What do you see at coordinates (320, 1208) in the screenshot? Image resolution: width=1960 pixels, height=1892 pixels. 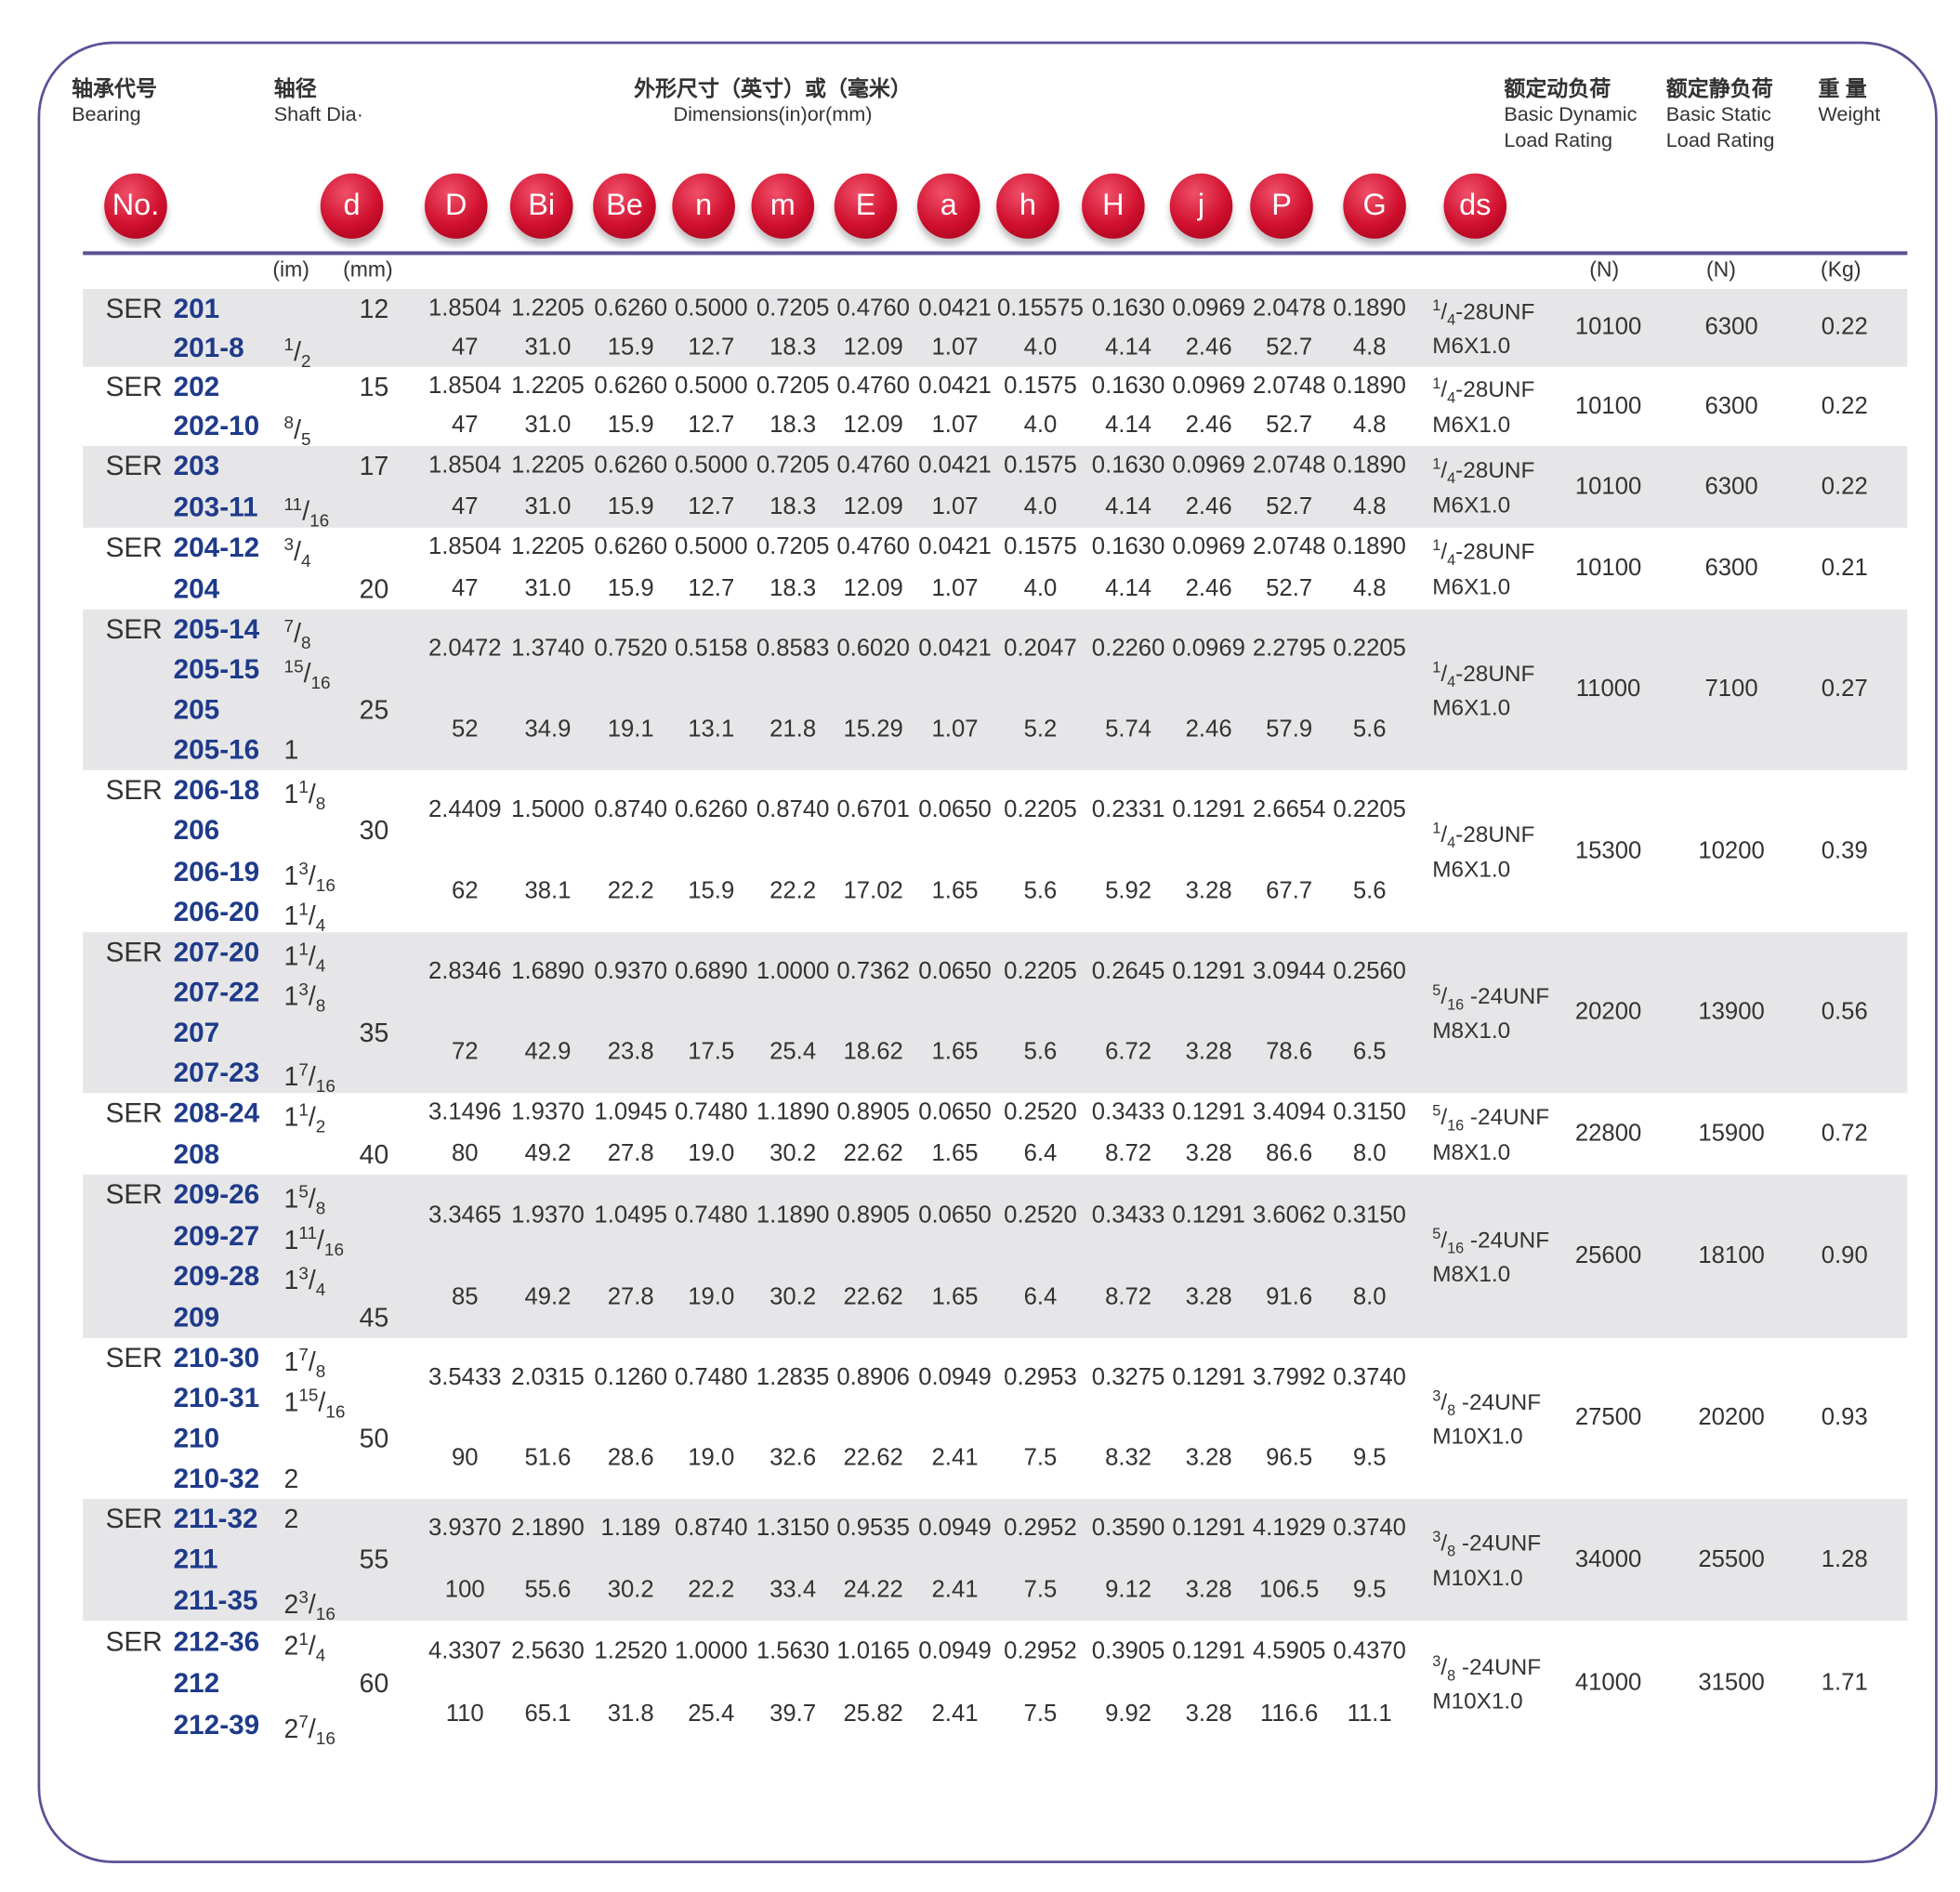 I see `shaft-inch-den: 8` at bounding box center [320, 1208].